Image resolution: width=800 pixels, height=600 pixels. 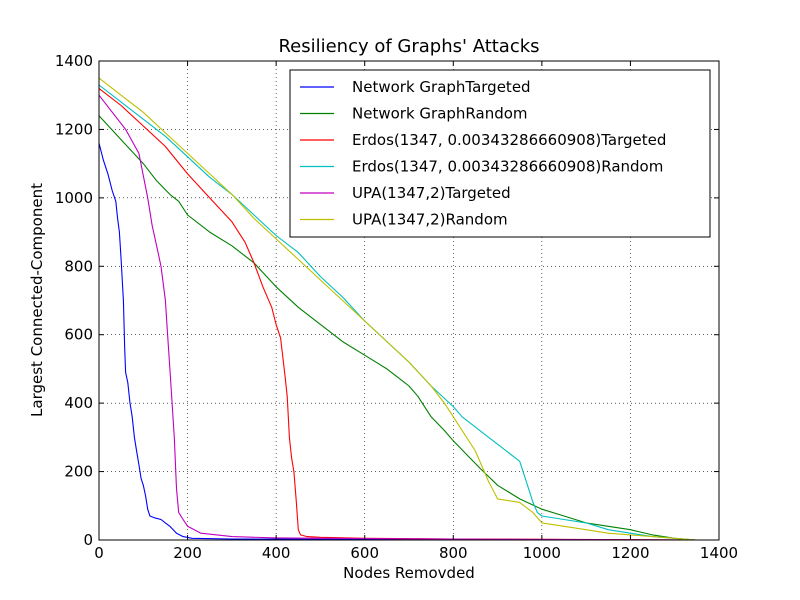 What do you see at coordinates (542, 553) in the screenshot?
I see `x-tick-label: 1000` at bounding box center [542, 553].